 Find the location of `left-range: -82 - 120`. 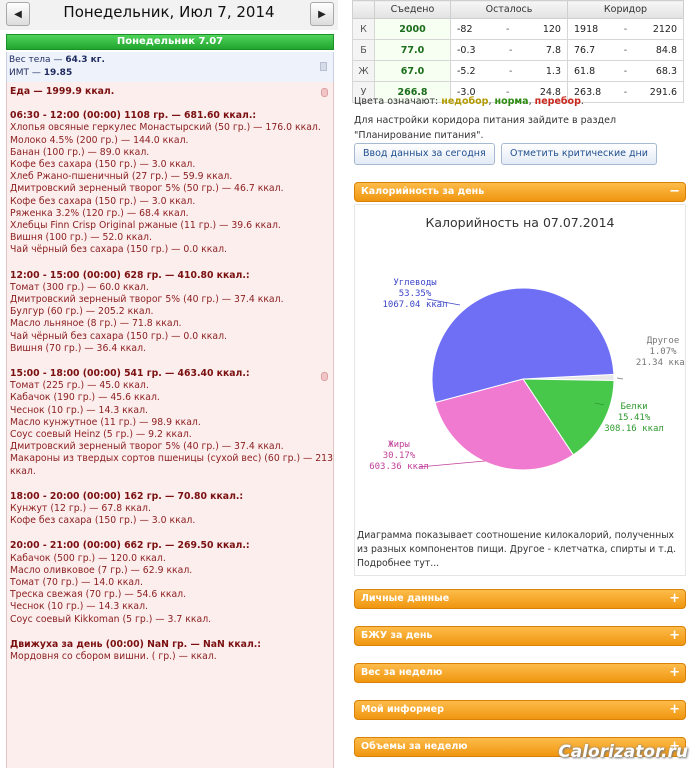

left-range: -82 - 120 is located at coordinates (509, 29).